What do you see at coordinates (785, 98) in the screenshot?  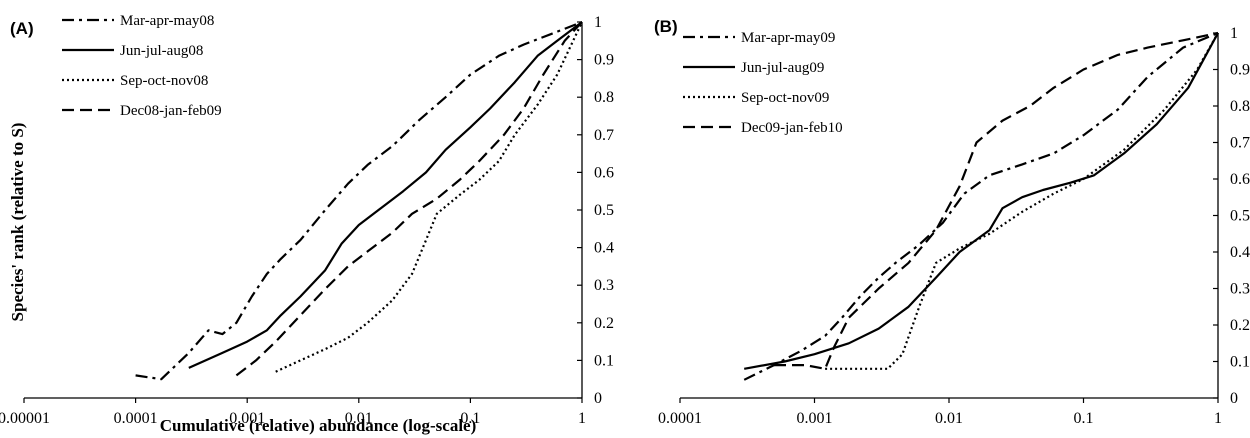 I see `legend-label: Sep-oct-nov09` at bounding box center [785, 98].